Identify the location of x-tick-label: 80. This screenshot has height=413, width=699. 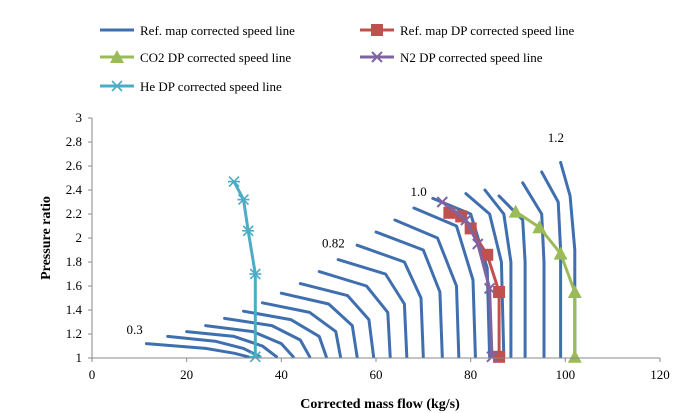
(470, 374).